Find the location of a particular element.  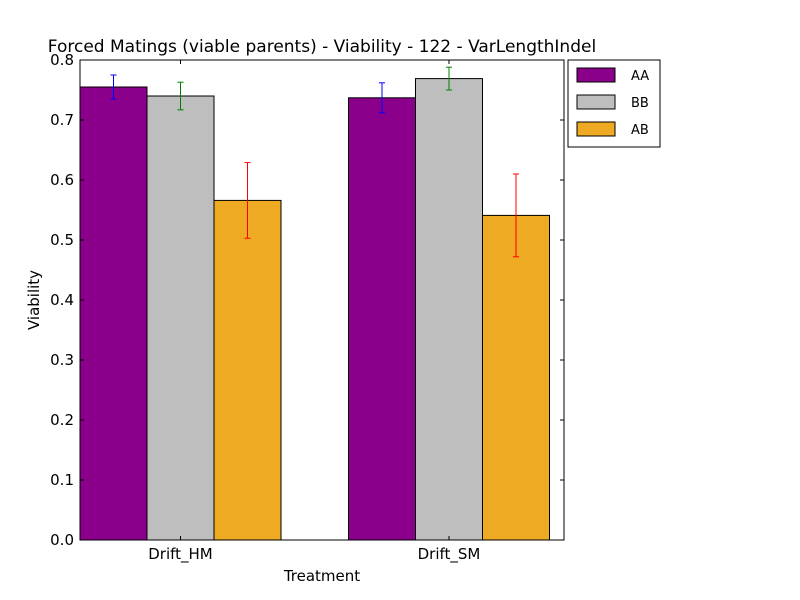

x-tick-label: Drift_SM is located at coordinates (449, 554).